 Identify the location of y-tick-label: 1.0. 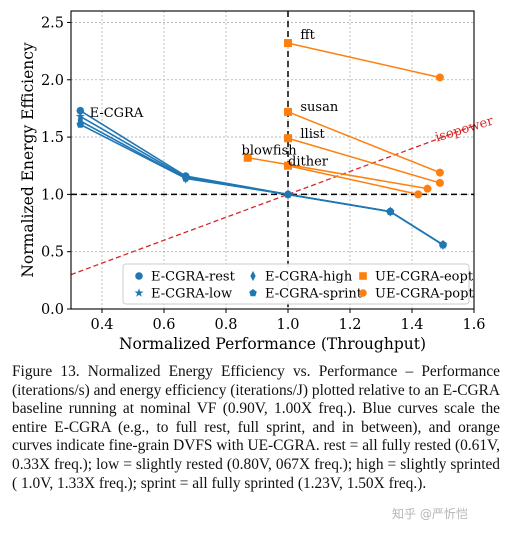
(52, 195).